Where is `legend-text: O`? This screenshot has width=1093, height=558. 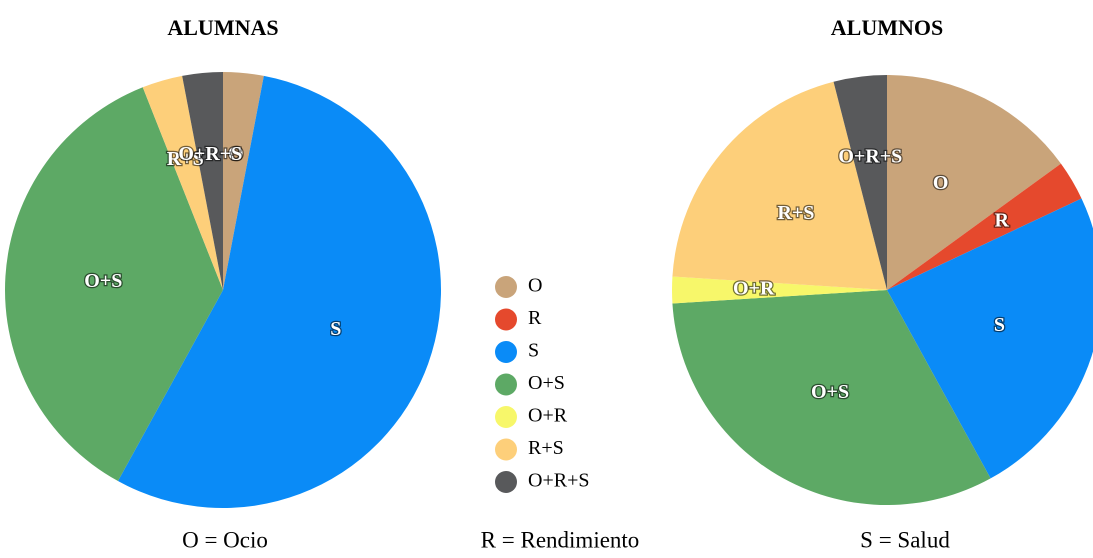
legend-text: O is located at coordinates (535, 286).